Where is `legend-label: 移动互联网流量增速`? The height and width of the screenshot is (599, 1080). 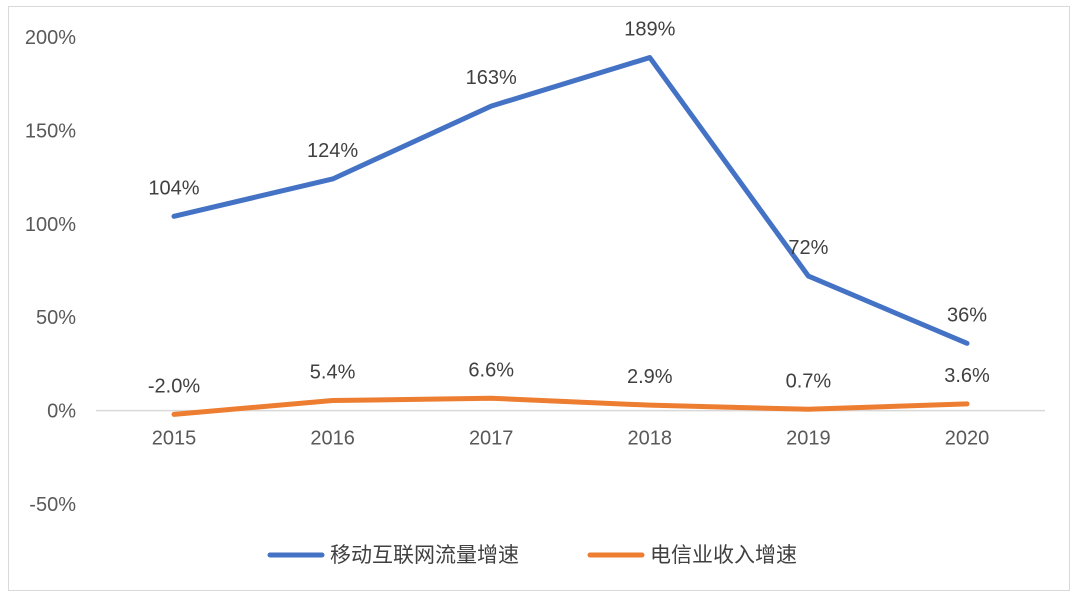 legend-label: 移动互联网流量增速 is located at coordinates (424, 555).